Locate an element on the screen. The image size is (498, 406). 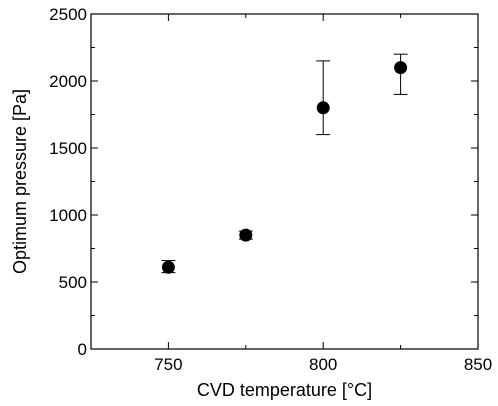
y-tick-label: 1500 is located at coordinates (68, 148).